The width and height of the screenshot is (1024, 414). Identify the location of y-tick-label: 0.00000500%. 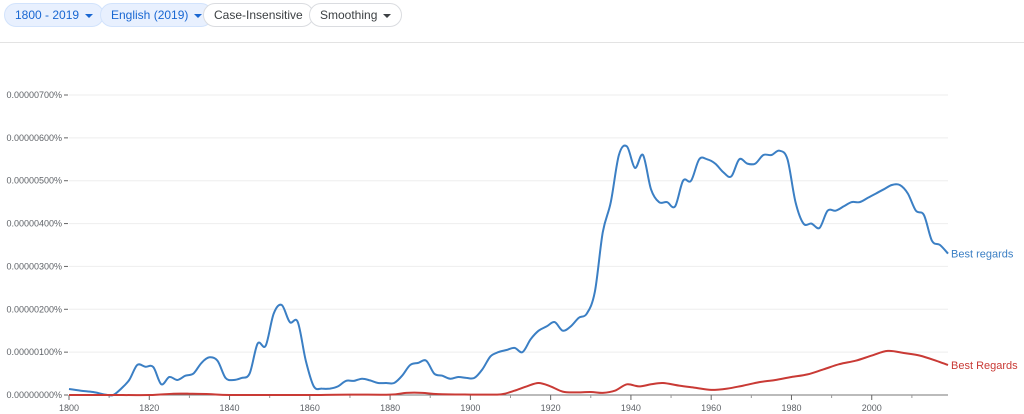
(34, 181).